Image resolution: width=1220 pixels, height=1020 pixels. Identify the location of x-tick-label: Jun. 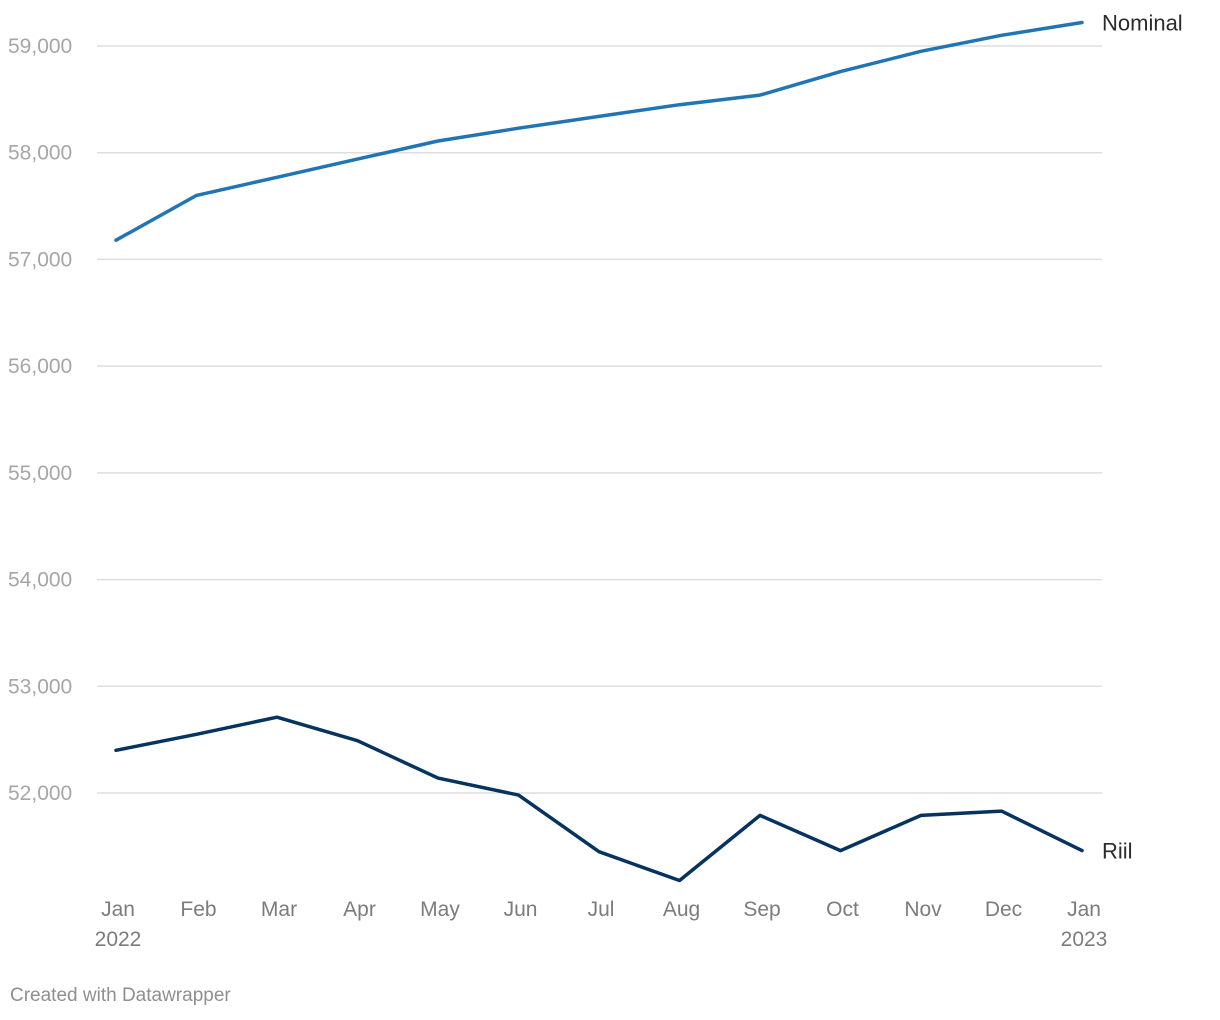
(521, 909).